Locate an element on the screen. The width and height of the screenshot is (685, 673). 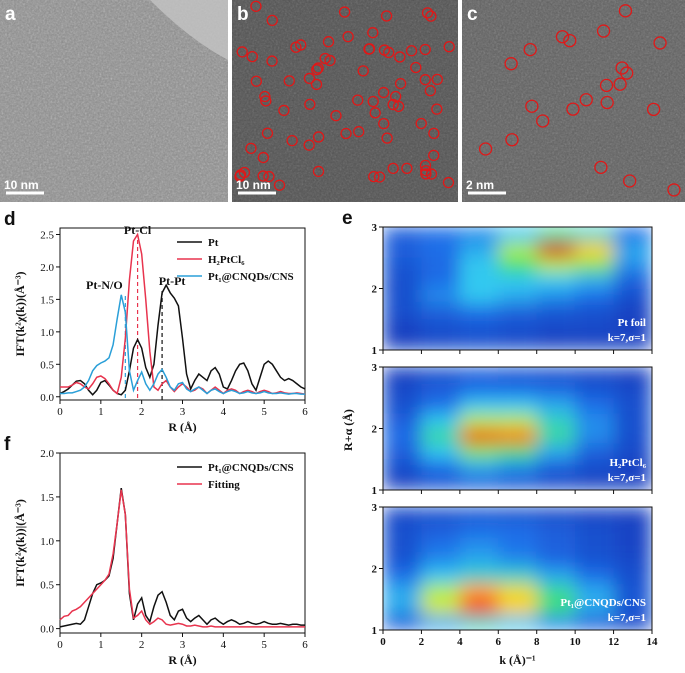
y-tick-label: 3 is located at coordinates (375, 508).